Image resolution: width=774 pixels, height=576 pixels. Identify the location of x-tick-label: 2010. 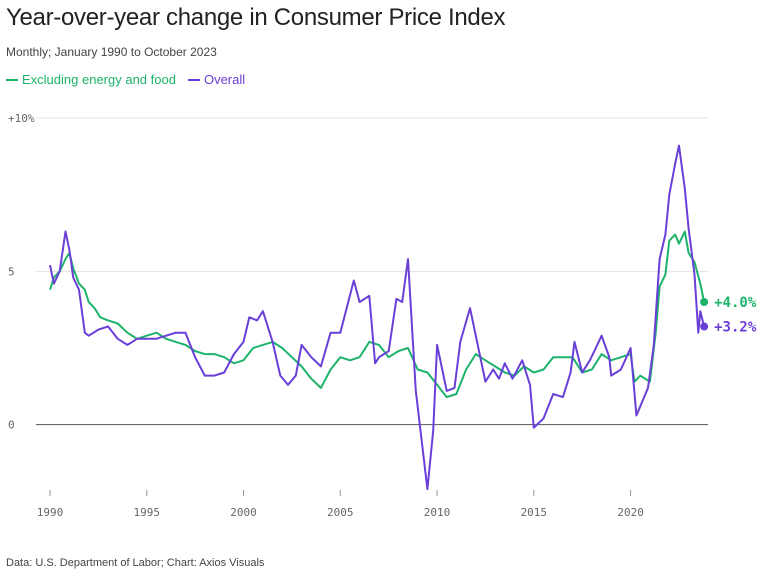
(437, 512).